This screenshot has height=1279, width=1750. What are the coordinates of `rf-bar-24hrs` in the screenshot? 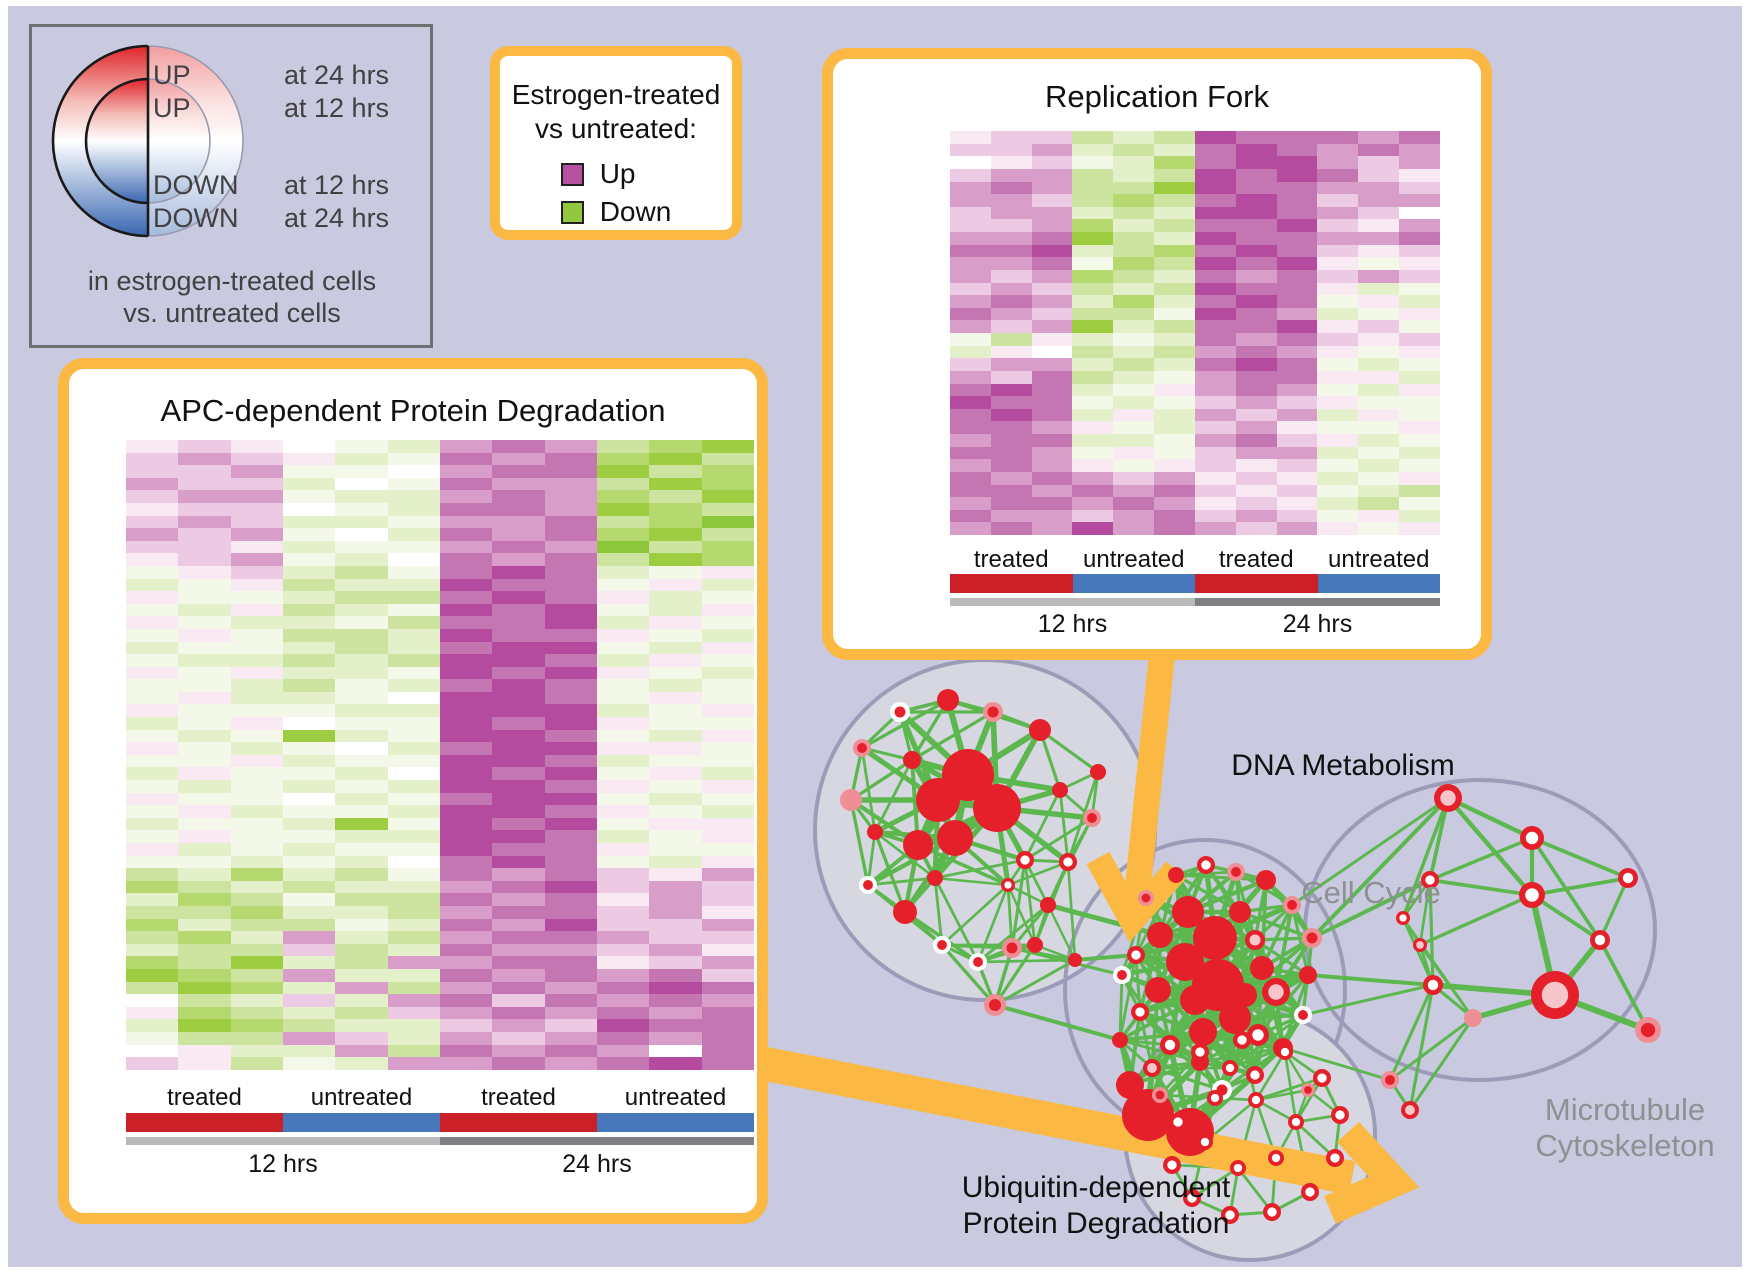 It's located at (1317, 602).